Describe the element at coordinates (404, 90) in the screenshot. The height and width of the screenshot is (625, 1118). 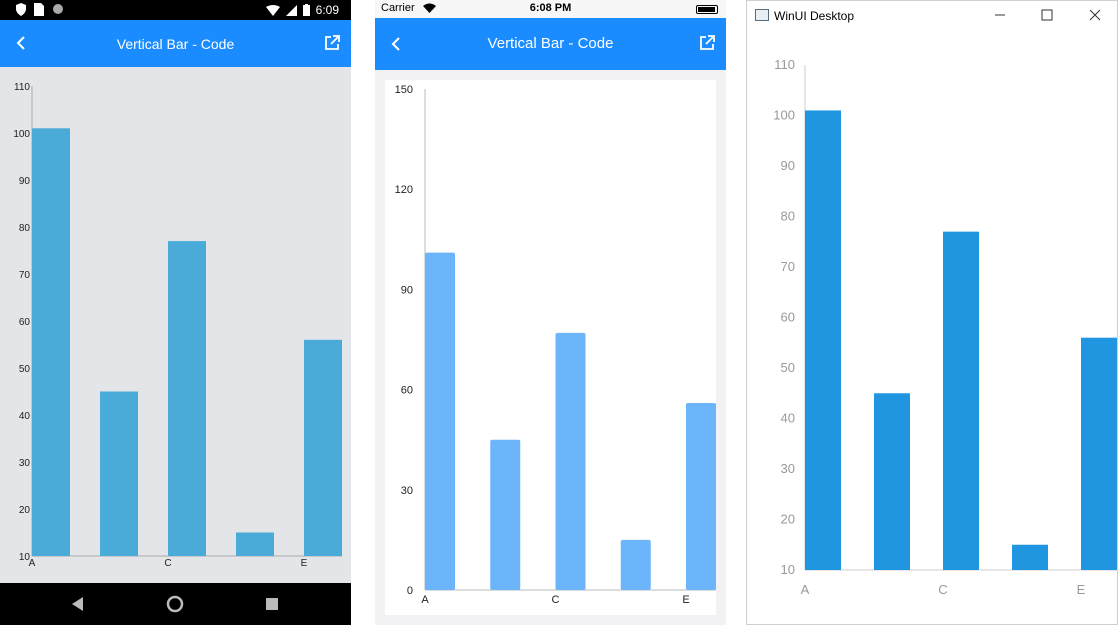
I see `y-tick-label: 150` at that location.